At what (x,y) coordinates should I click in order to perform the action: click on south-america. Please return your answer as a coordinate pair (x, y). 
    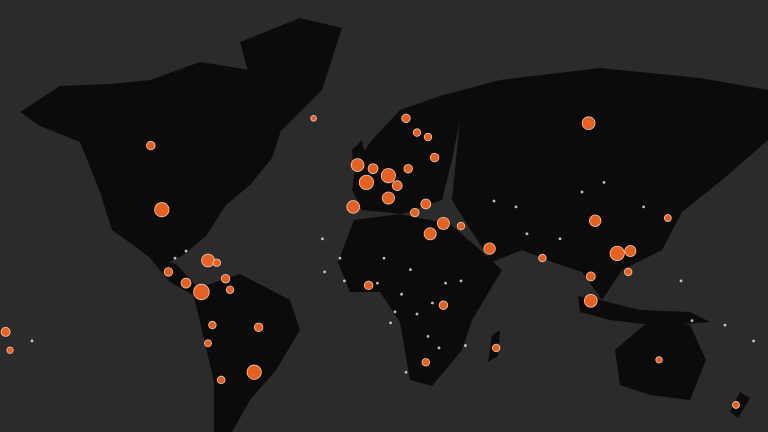
    Looking at the image, I should click on (246, 353).